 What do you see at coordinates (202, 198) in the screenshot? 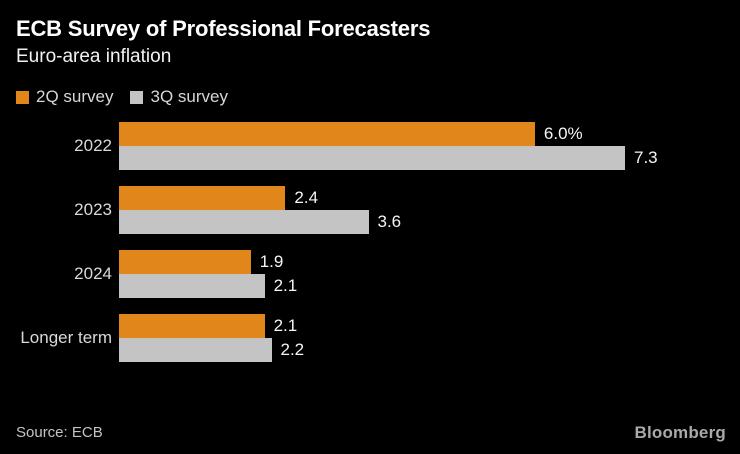
I see `bar-2q-survey-2023` at bounding box center [202, 198].